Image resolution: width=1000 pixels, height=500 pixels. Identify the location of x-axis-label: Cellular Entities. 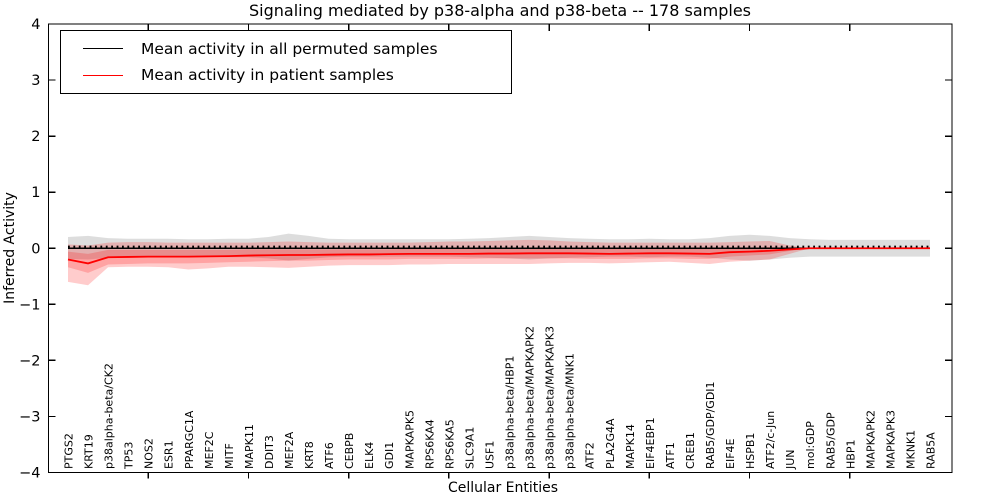
(503, 488).